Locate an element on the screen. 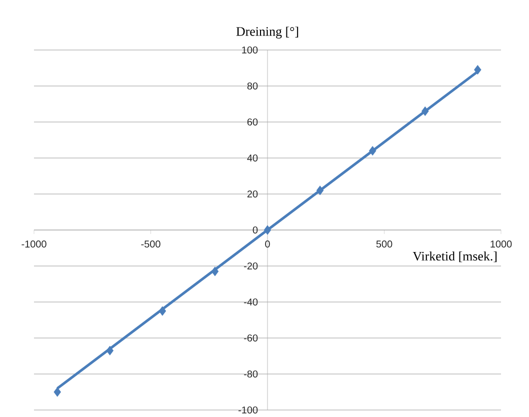  y-tick-label: -60 is located at coordinates (251, 338).